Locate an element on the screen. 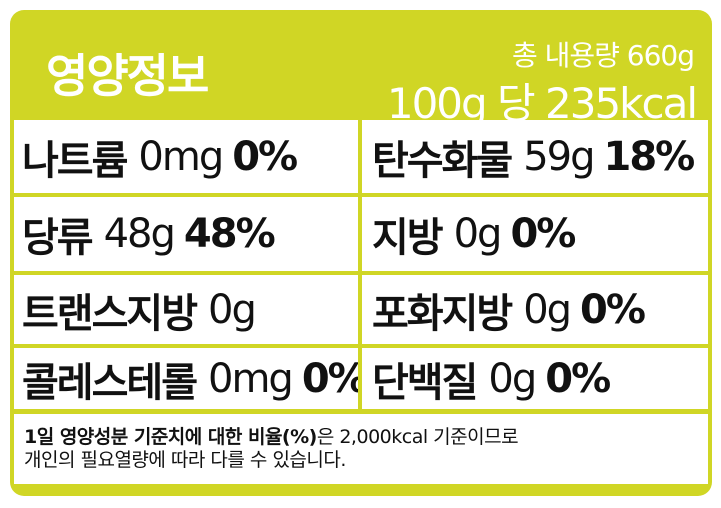  nutrient-fat: 지방 0g 0% is located at coordinates (535, 234).